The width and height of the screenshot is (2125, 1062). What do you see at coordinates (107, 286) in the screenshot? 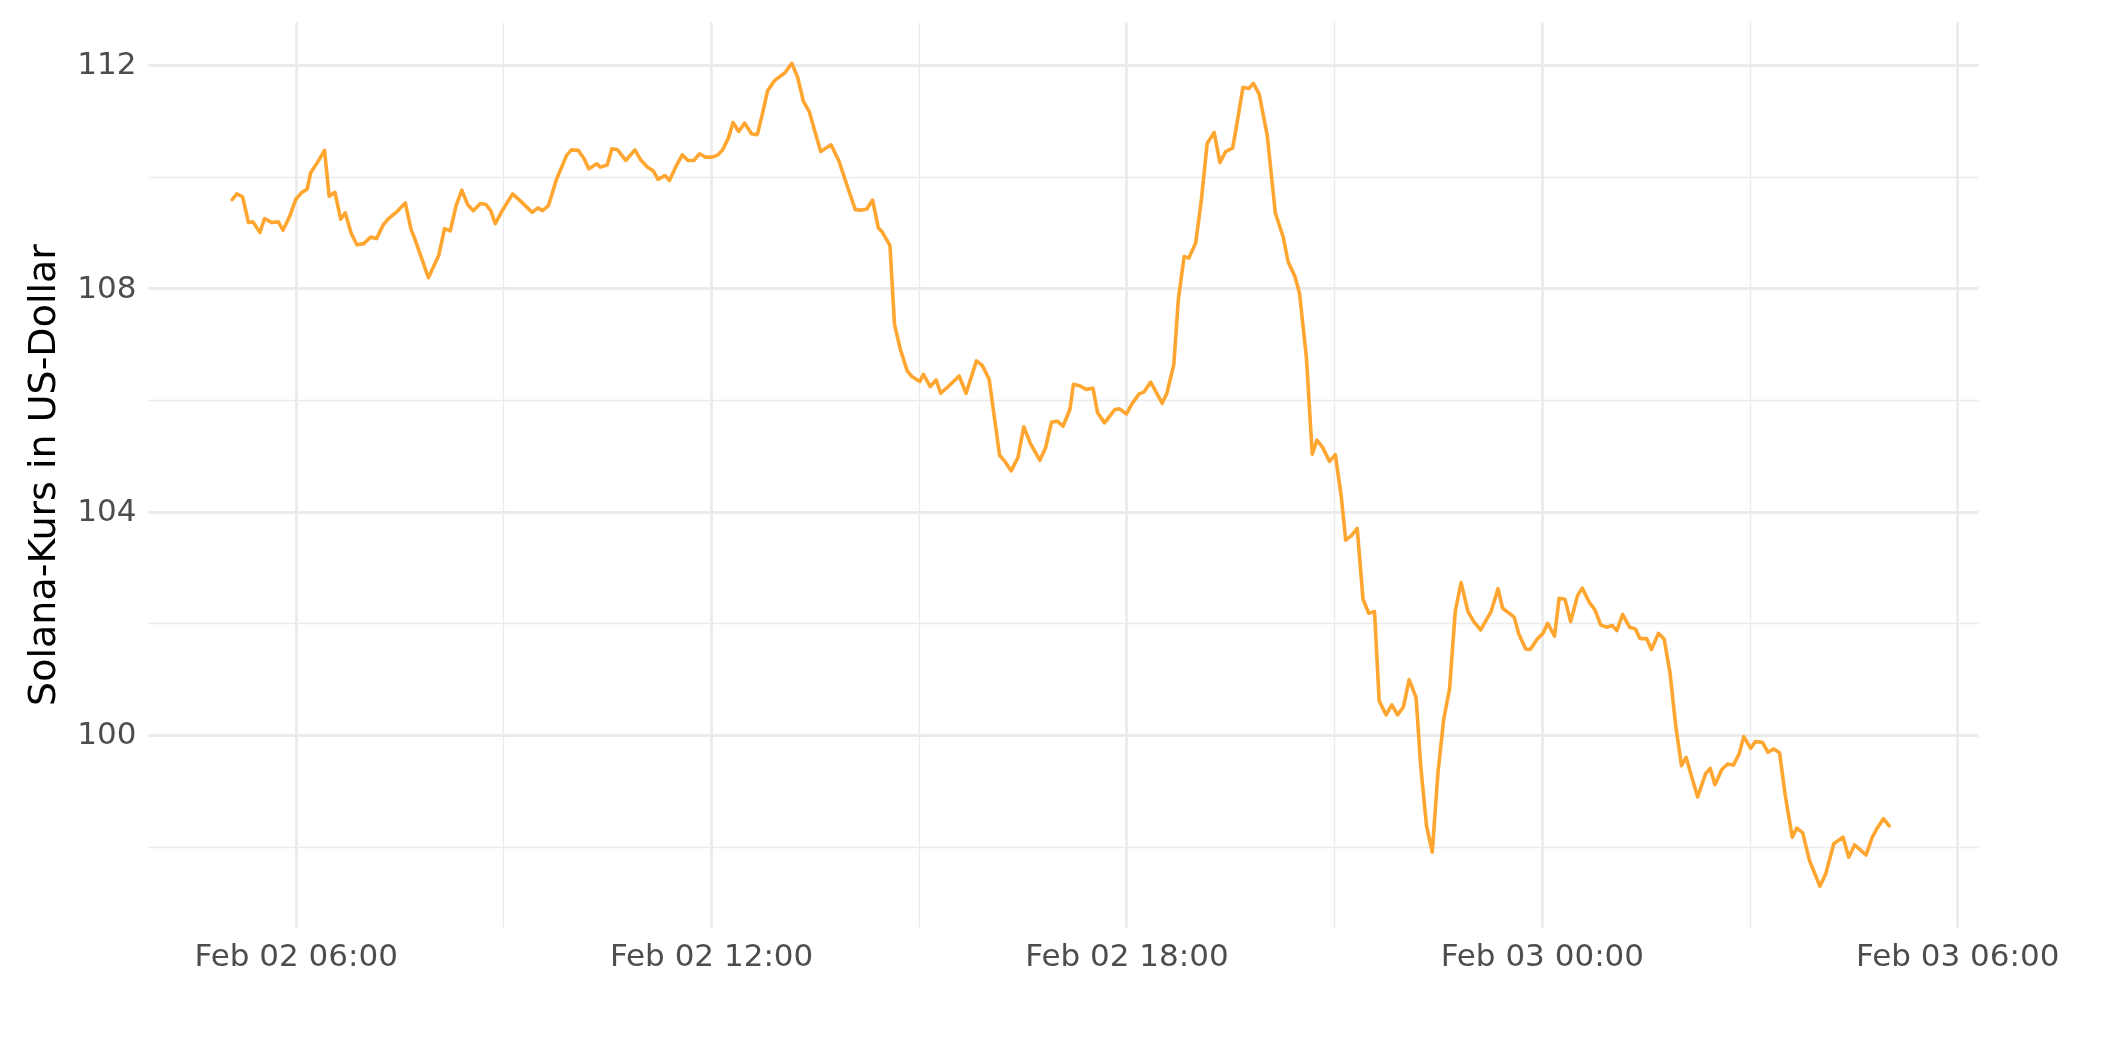
I see `y-tick-label: 108` at bounding box center [107, 286].